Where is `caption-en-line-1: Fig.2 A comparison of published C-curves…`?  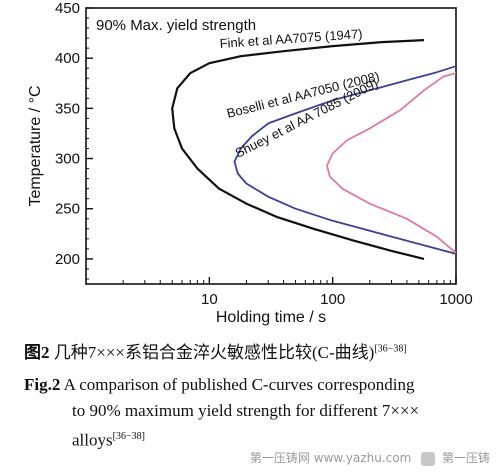
caption-en-line-1: Fig.2 A comparison of published C-curves… is located at coordinates (249, 385).